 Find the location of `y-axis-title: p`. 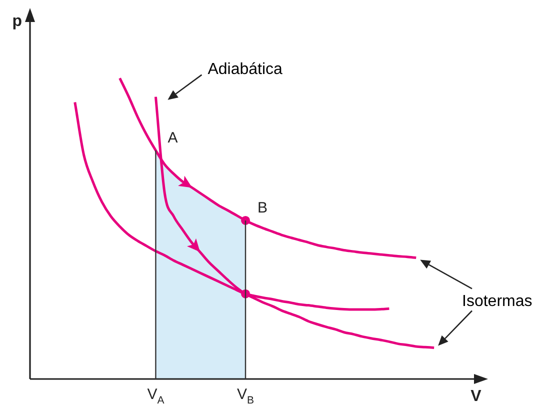

y-axis-title: p is located at coordinates (17, 21).